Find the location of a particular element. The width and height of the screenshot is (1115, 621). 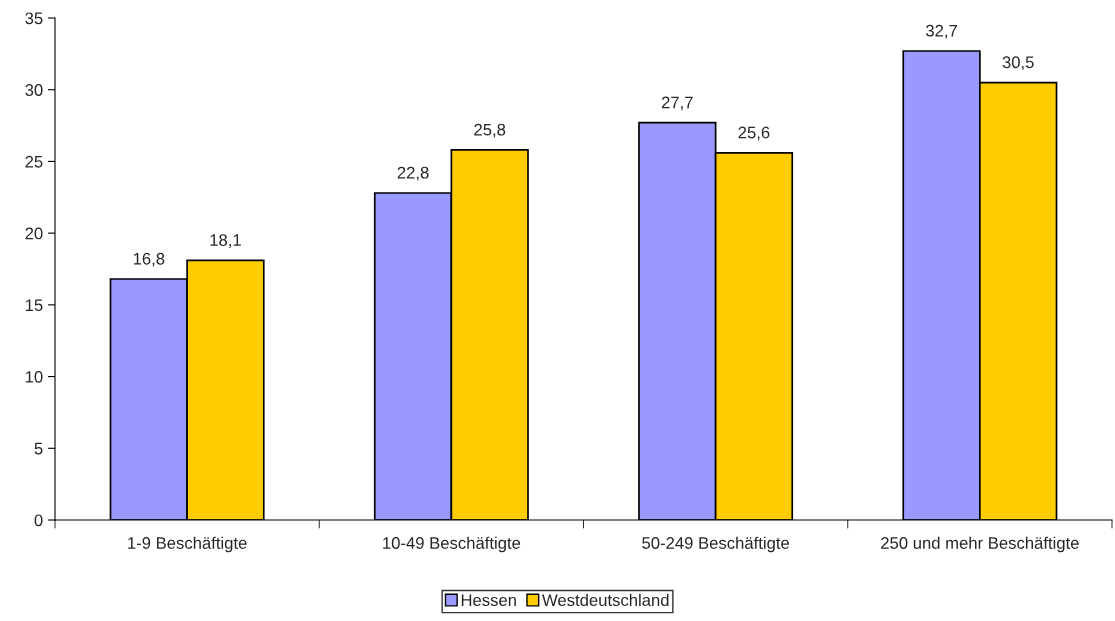

data-label: 18,1 is located at coordinates (225, 241).